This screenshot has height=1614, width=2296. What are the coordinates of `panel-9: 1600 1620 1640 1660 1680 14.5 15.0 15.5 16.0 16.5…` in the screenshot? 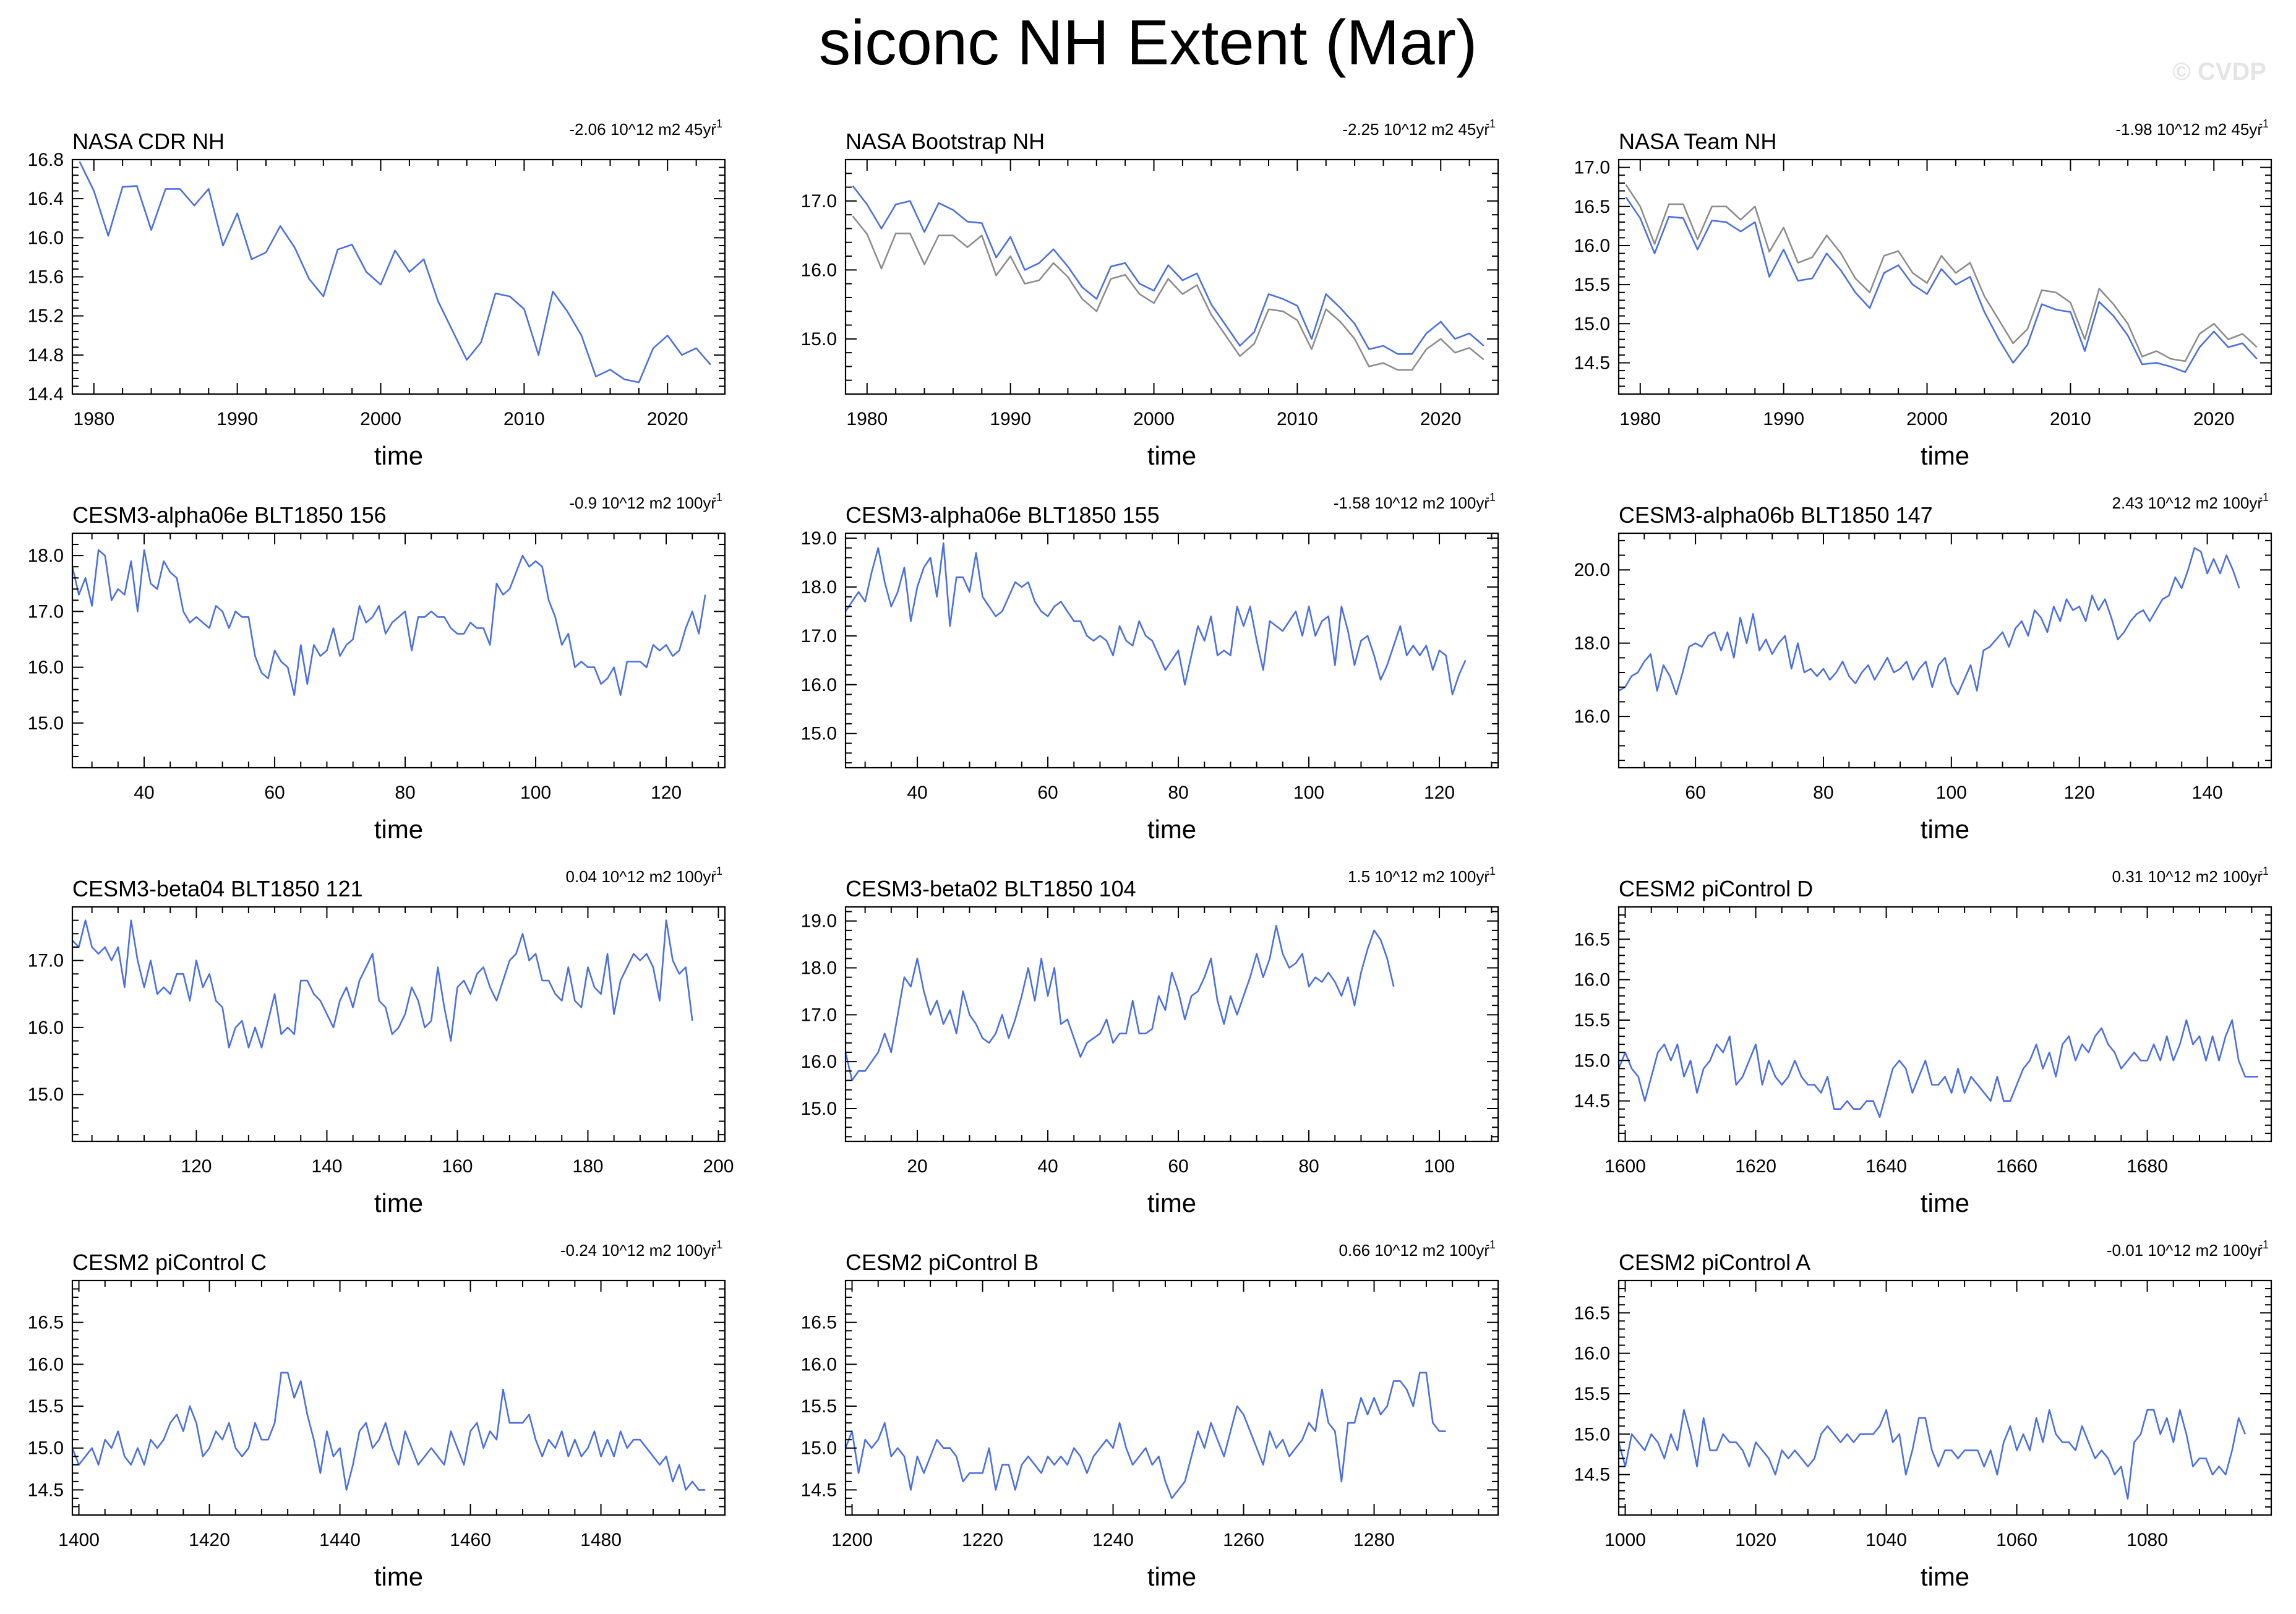 It's located at (1923, 1041).